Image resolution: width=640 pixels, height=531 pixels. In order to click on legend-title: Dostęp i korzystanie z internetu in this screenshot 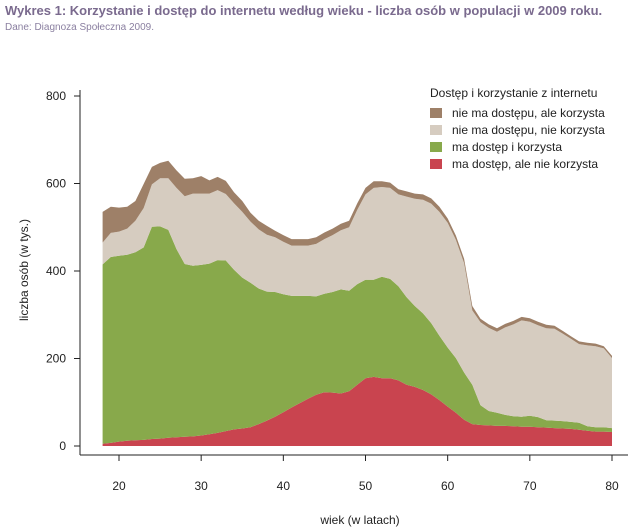, I will do `click(514, 93)`.